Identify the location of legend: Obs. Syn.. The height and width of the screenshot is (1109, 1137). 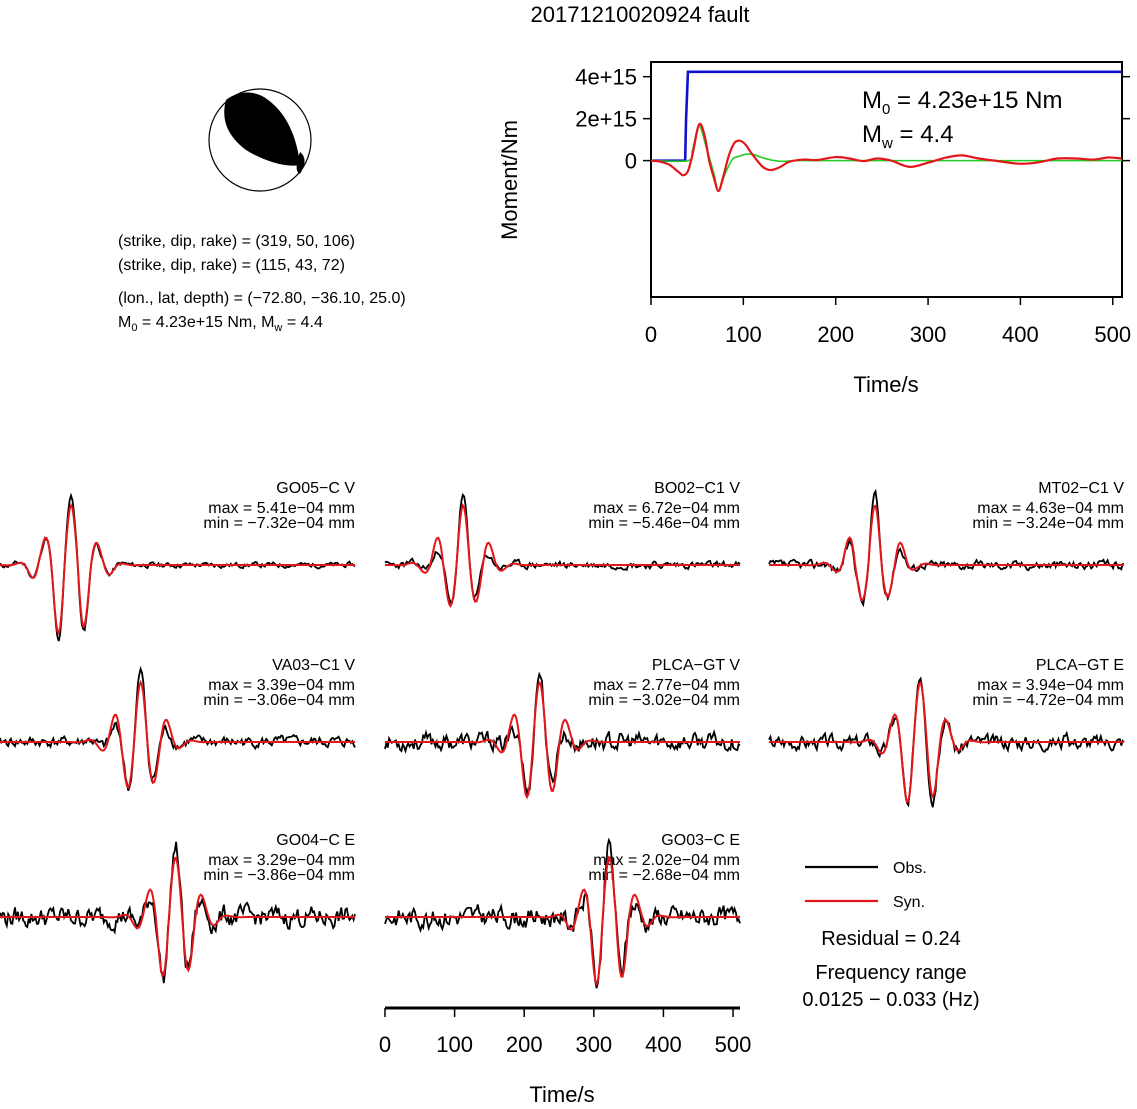
(866, 885).